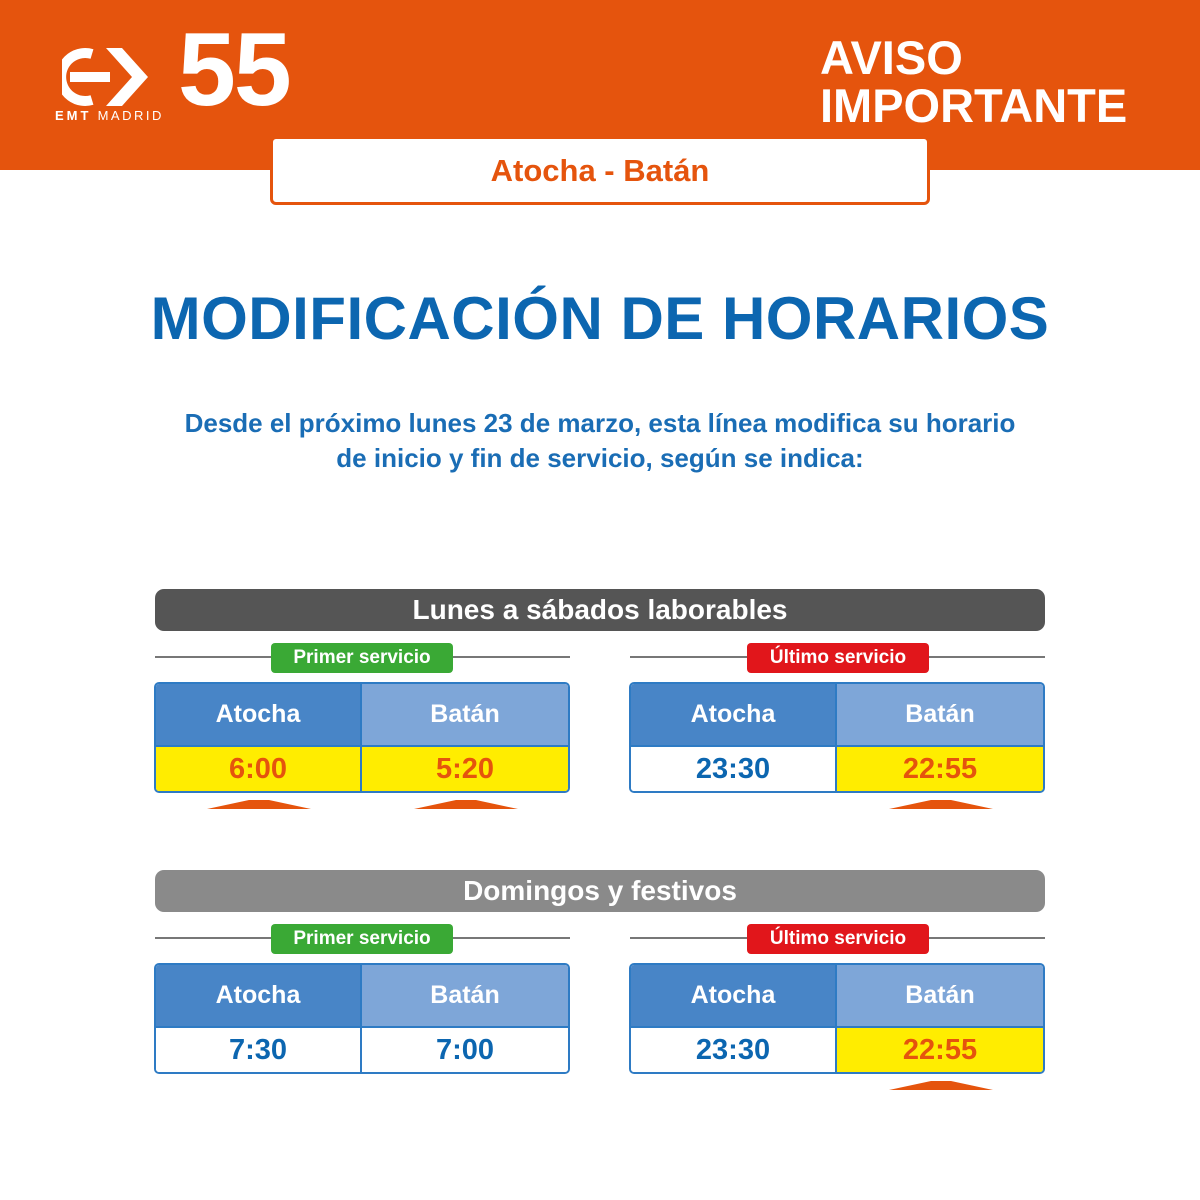 The image size is (1200, 1200). Describe the element at coordinates (600, 318) in the screenshot. I see `page-title: MODIFICACIÓN DE HORARIOS` at that location.